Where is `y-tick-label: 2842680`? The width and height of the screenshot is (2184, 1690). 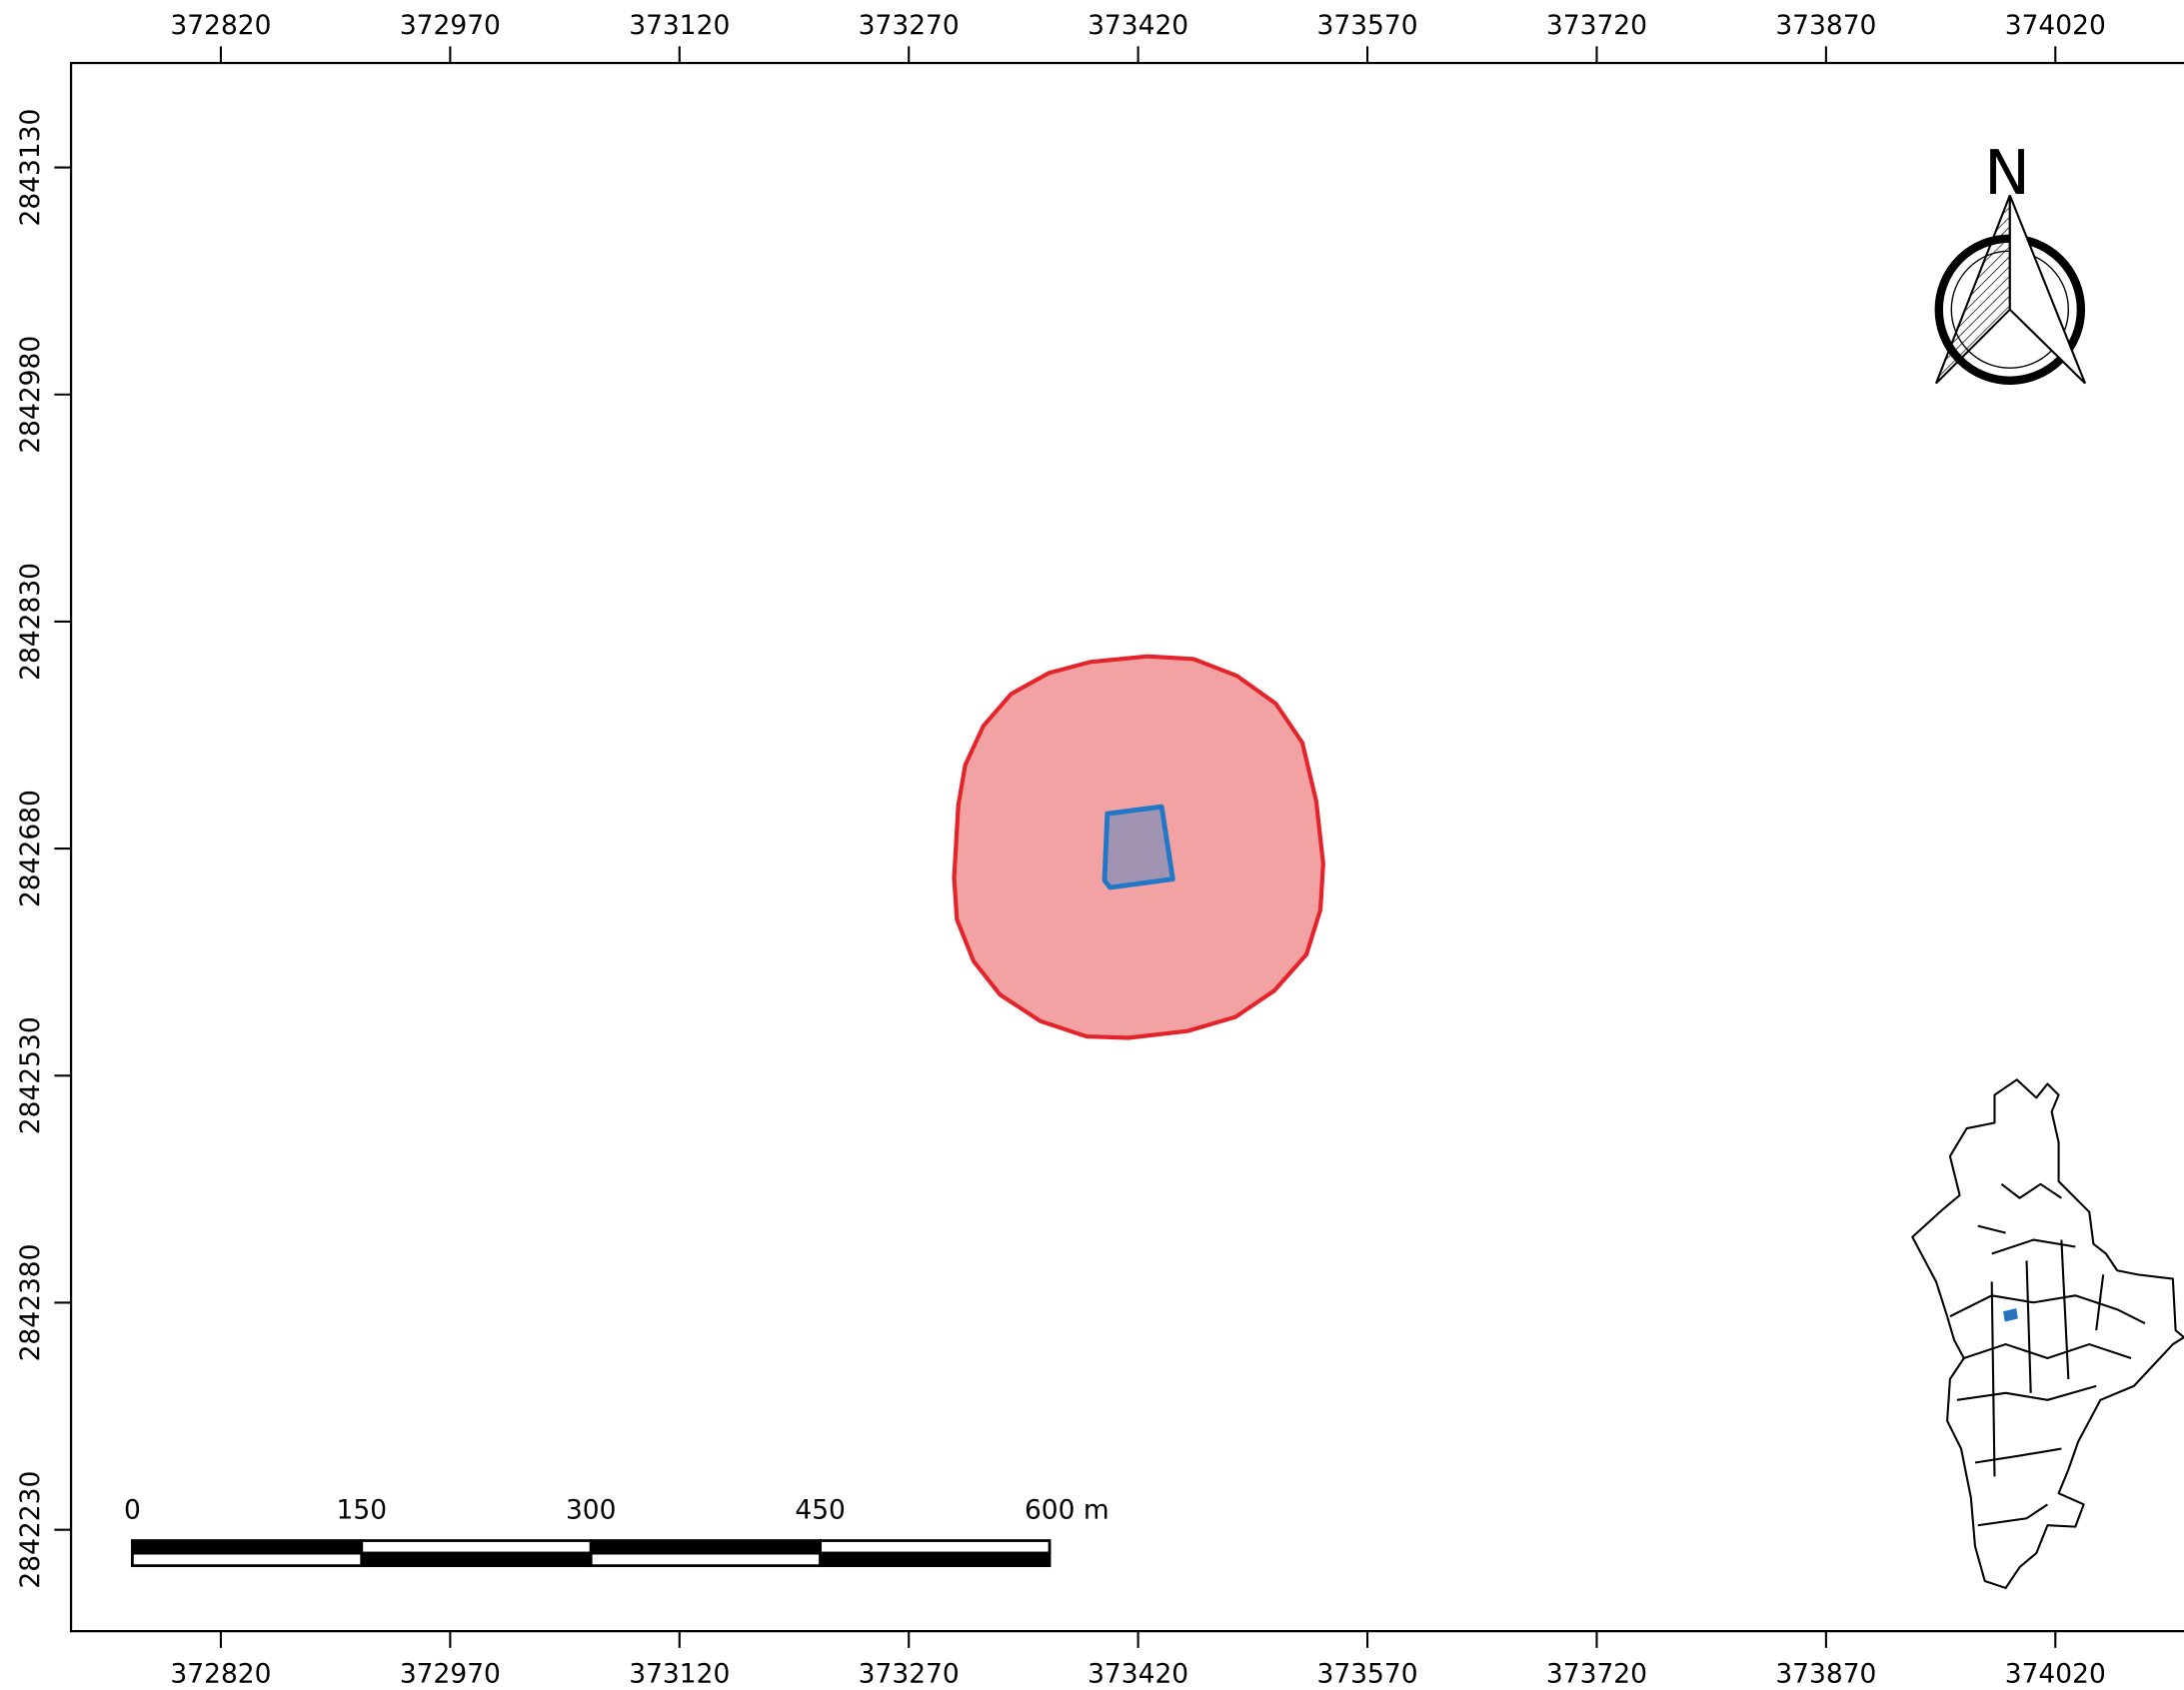 y-tick-label: 2842680 is located at coordinates (30, 848).